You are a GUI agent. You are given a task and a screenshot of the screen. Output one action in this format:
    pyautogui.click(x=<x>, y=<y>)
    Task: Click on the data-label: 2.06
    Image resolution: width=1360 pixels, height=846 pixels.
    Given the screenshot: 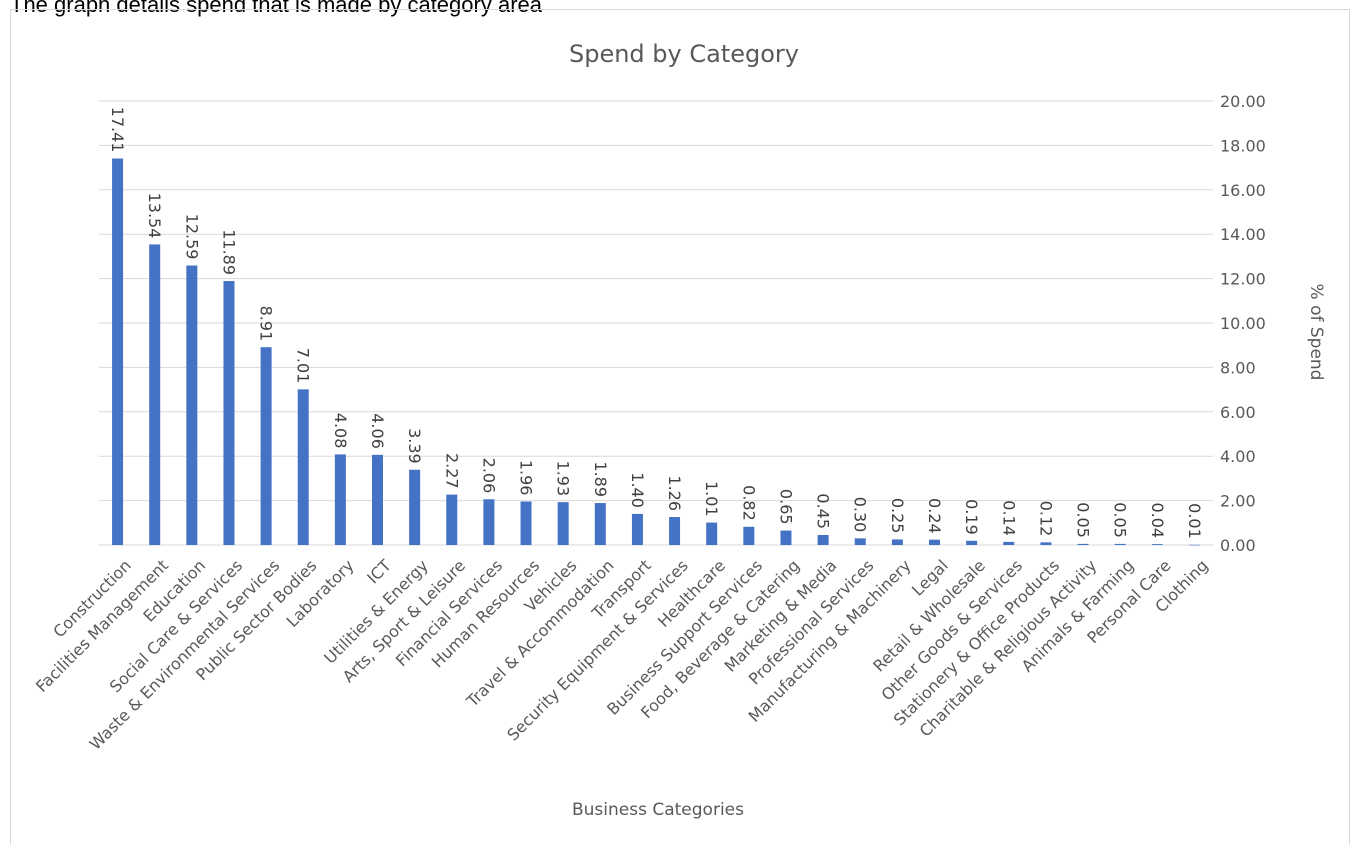 What is the action you would take?
    pyautogui.click(x=488, y=476)
    